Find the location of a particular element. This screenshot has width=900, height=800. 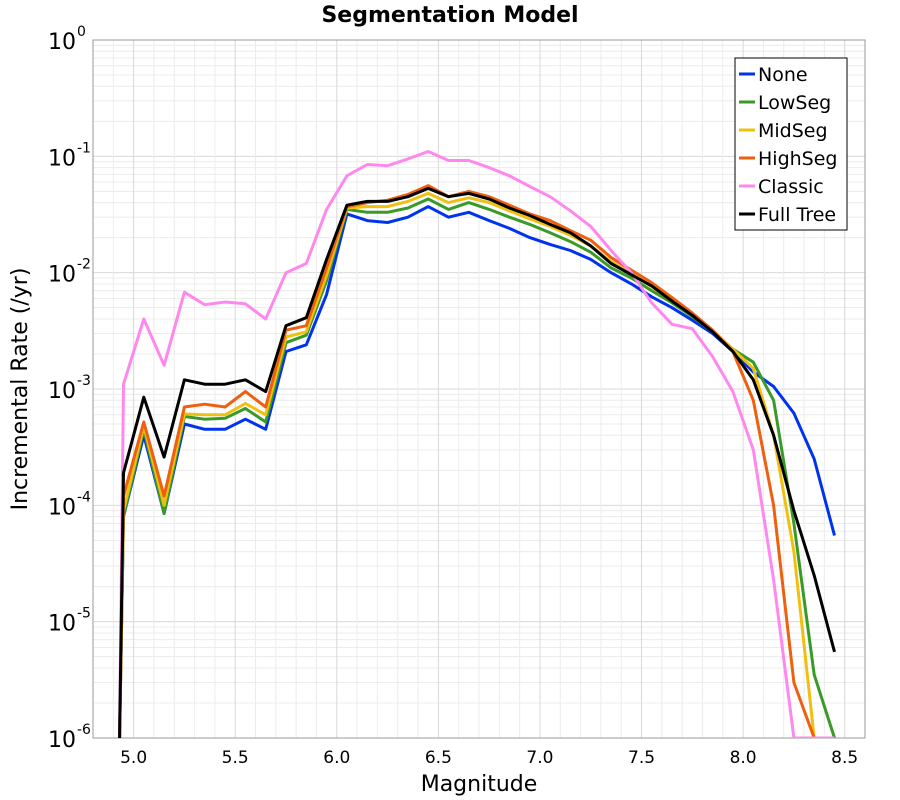

legend-label: MidSeg is located at coordinates (793, 131).